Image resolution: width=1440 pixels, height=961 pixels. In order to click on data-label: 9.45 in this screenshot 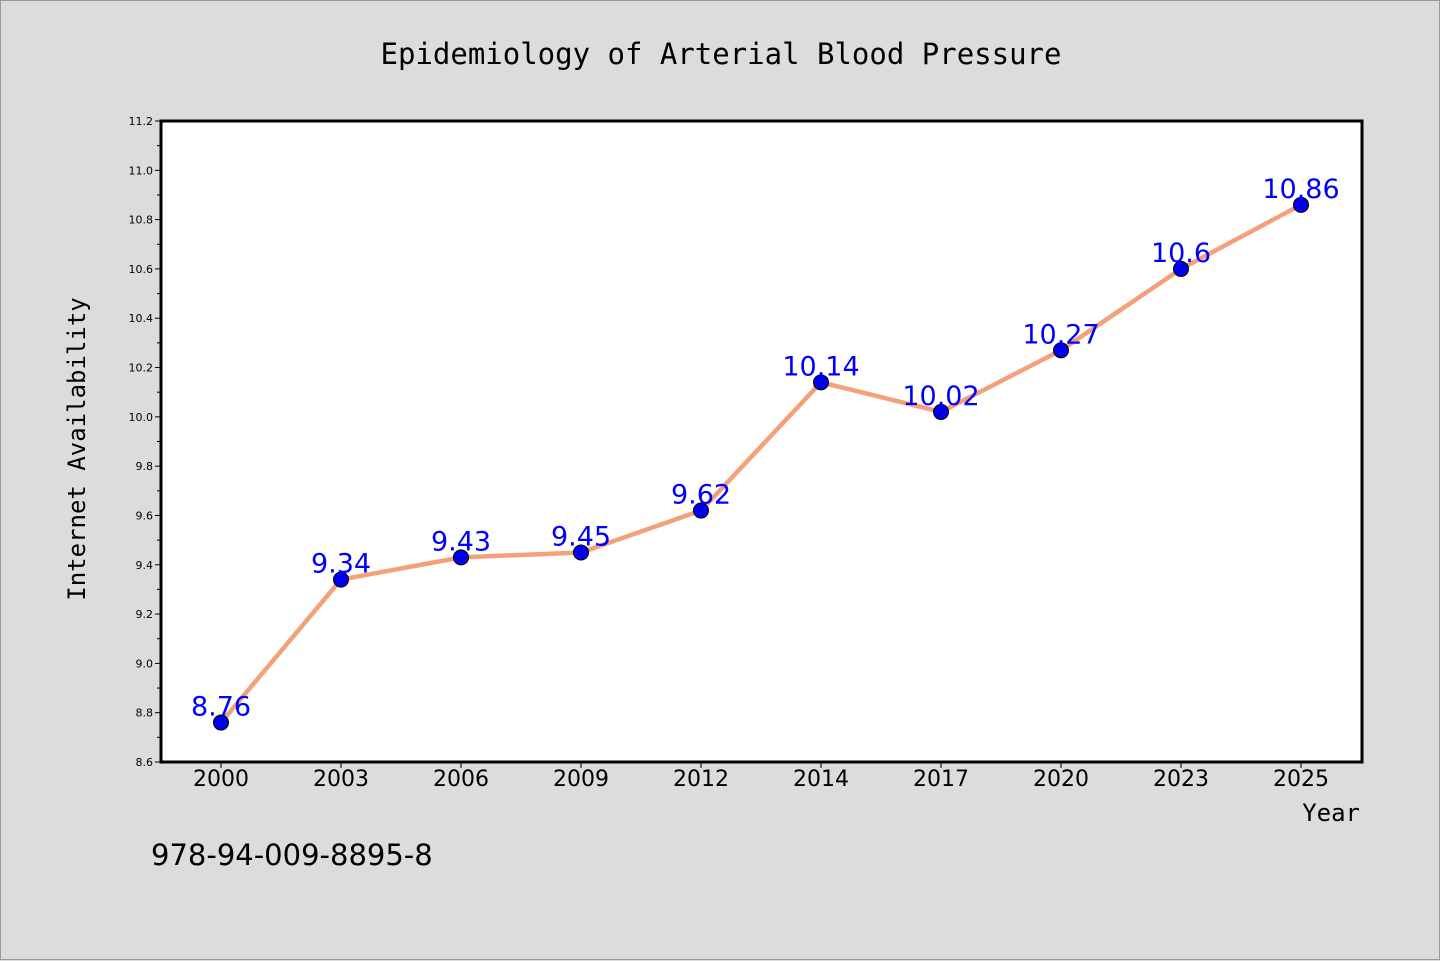, I will do `click(581, 536)`.